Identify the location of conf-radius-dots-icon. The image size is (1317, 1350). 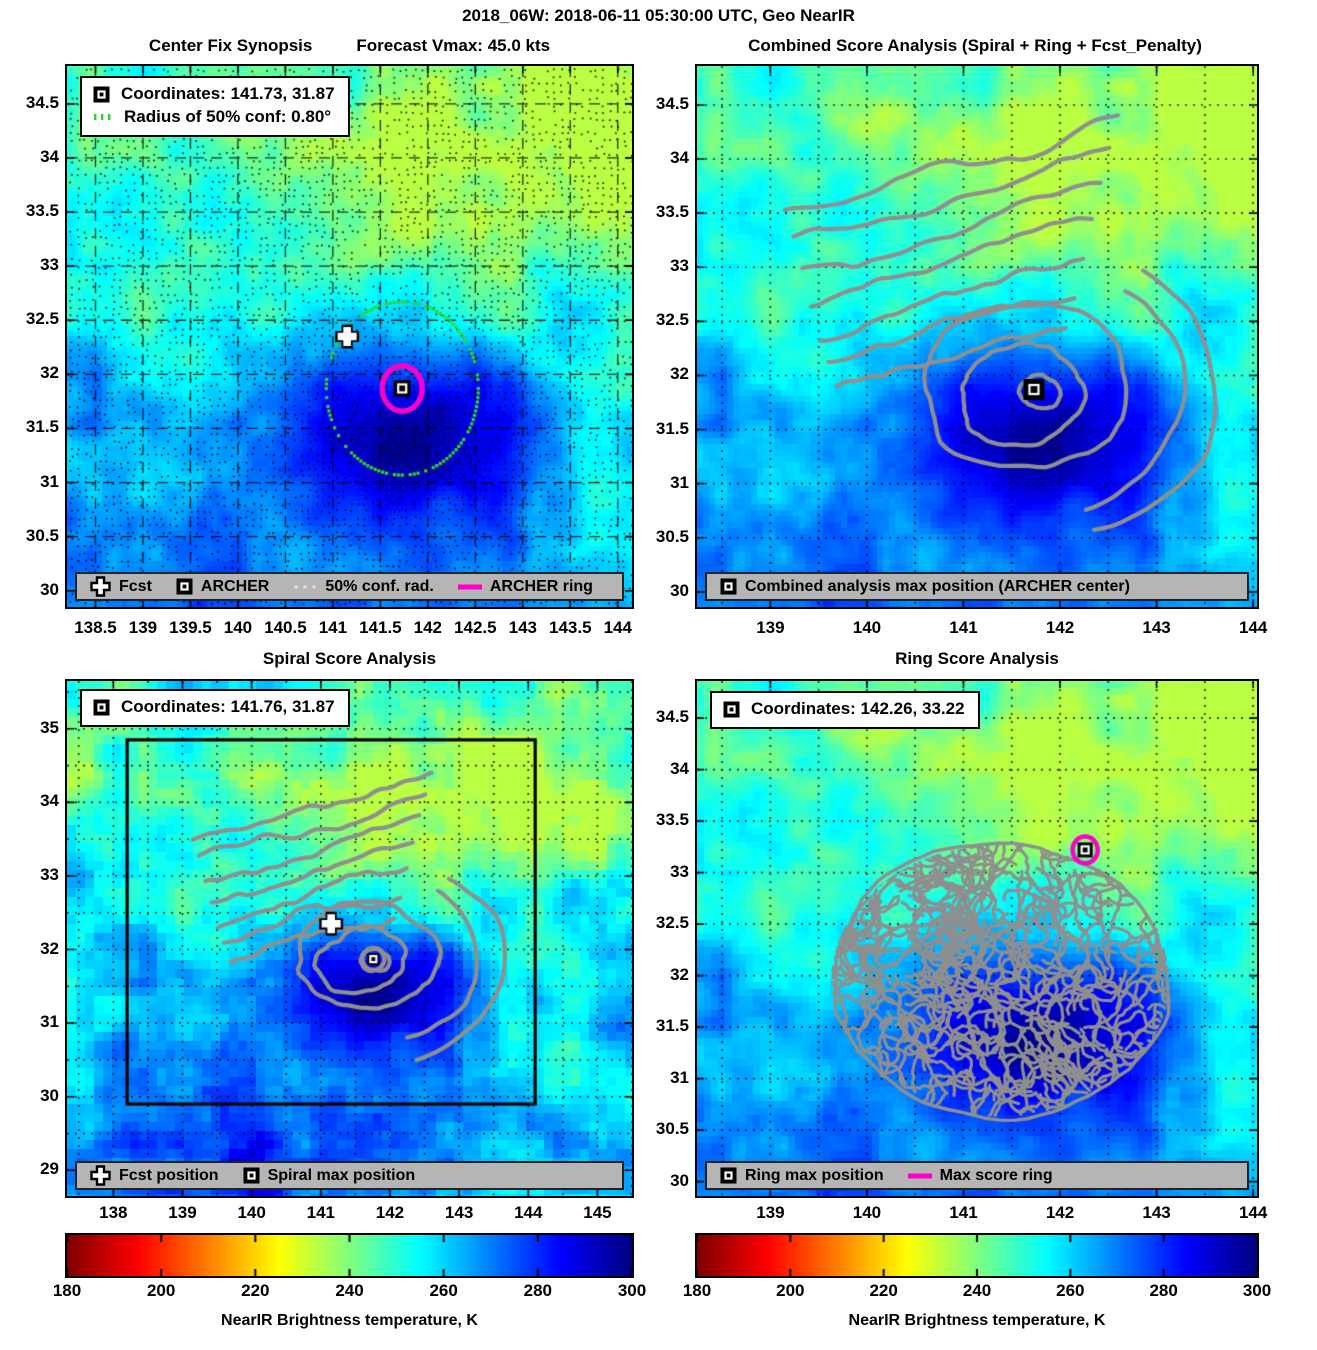
(103, 117).